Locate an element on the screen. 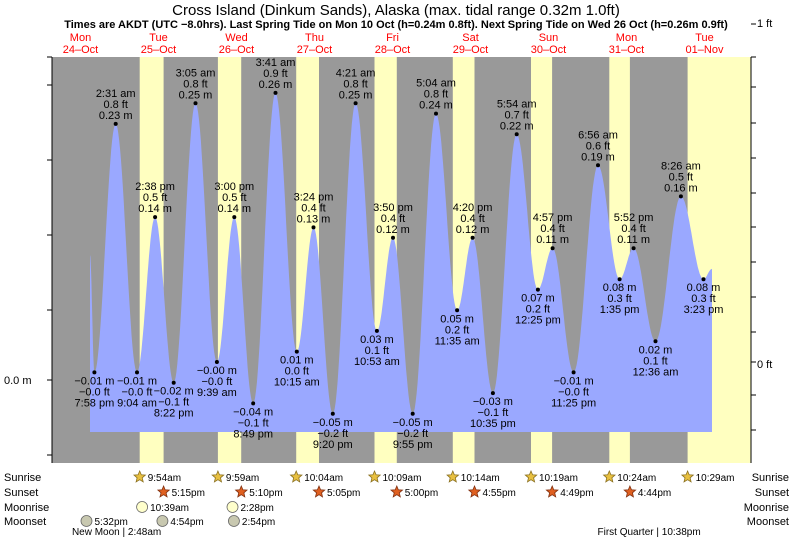  tide-m-label: 0.01 m is located at coordinates (297, 361).